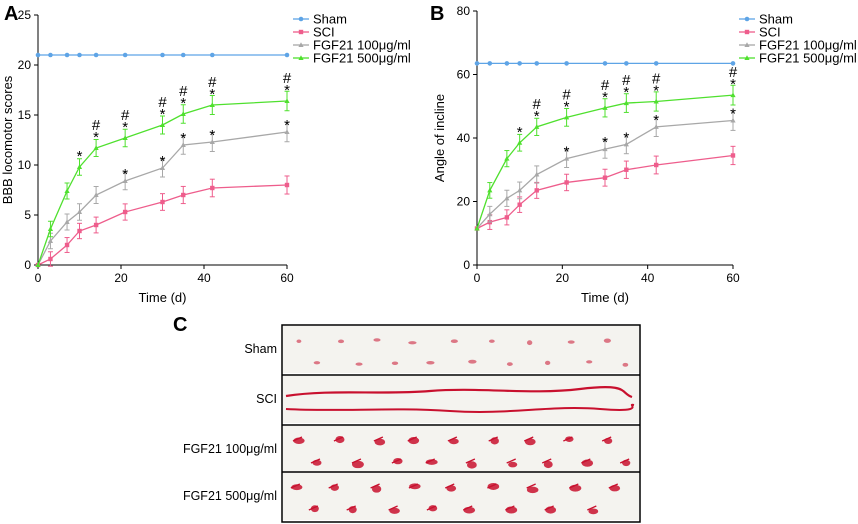  I want to click on legend-marker, so click(747, 44).